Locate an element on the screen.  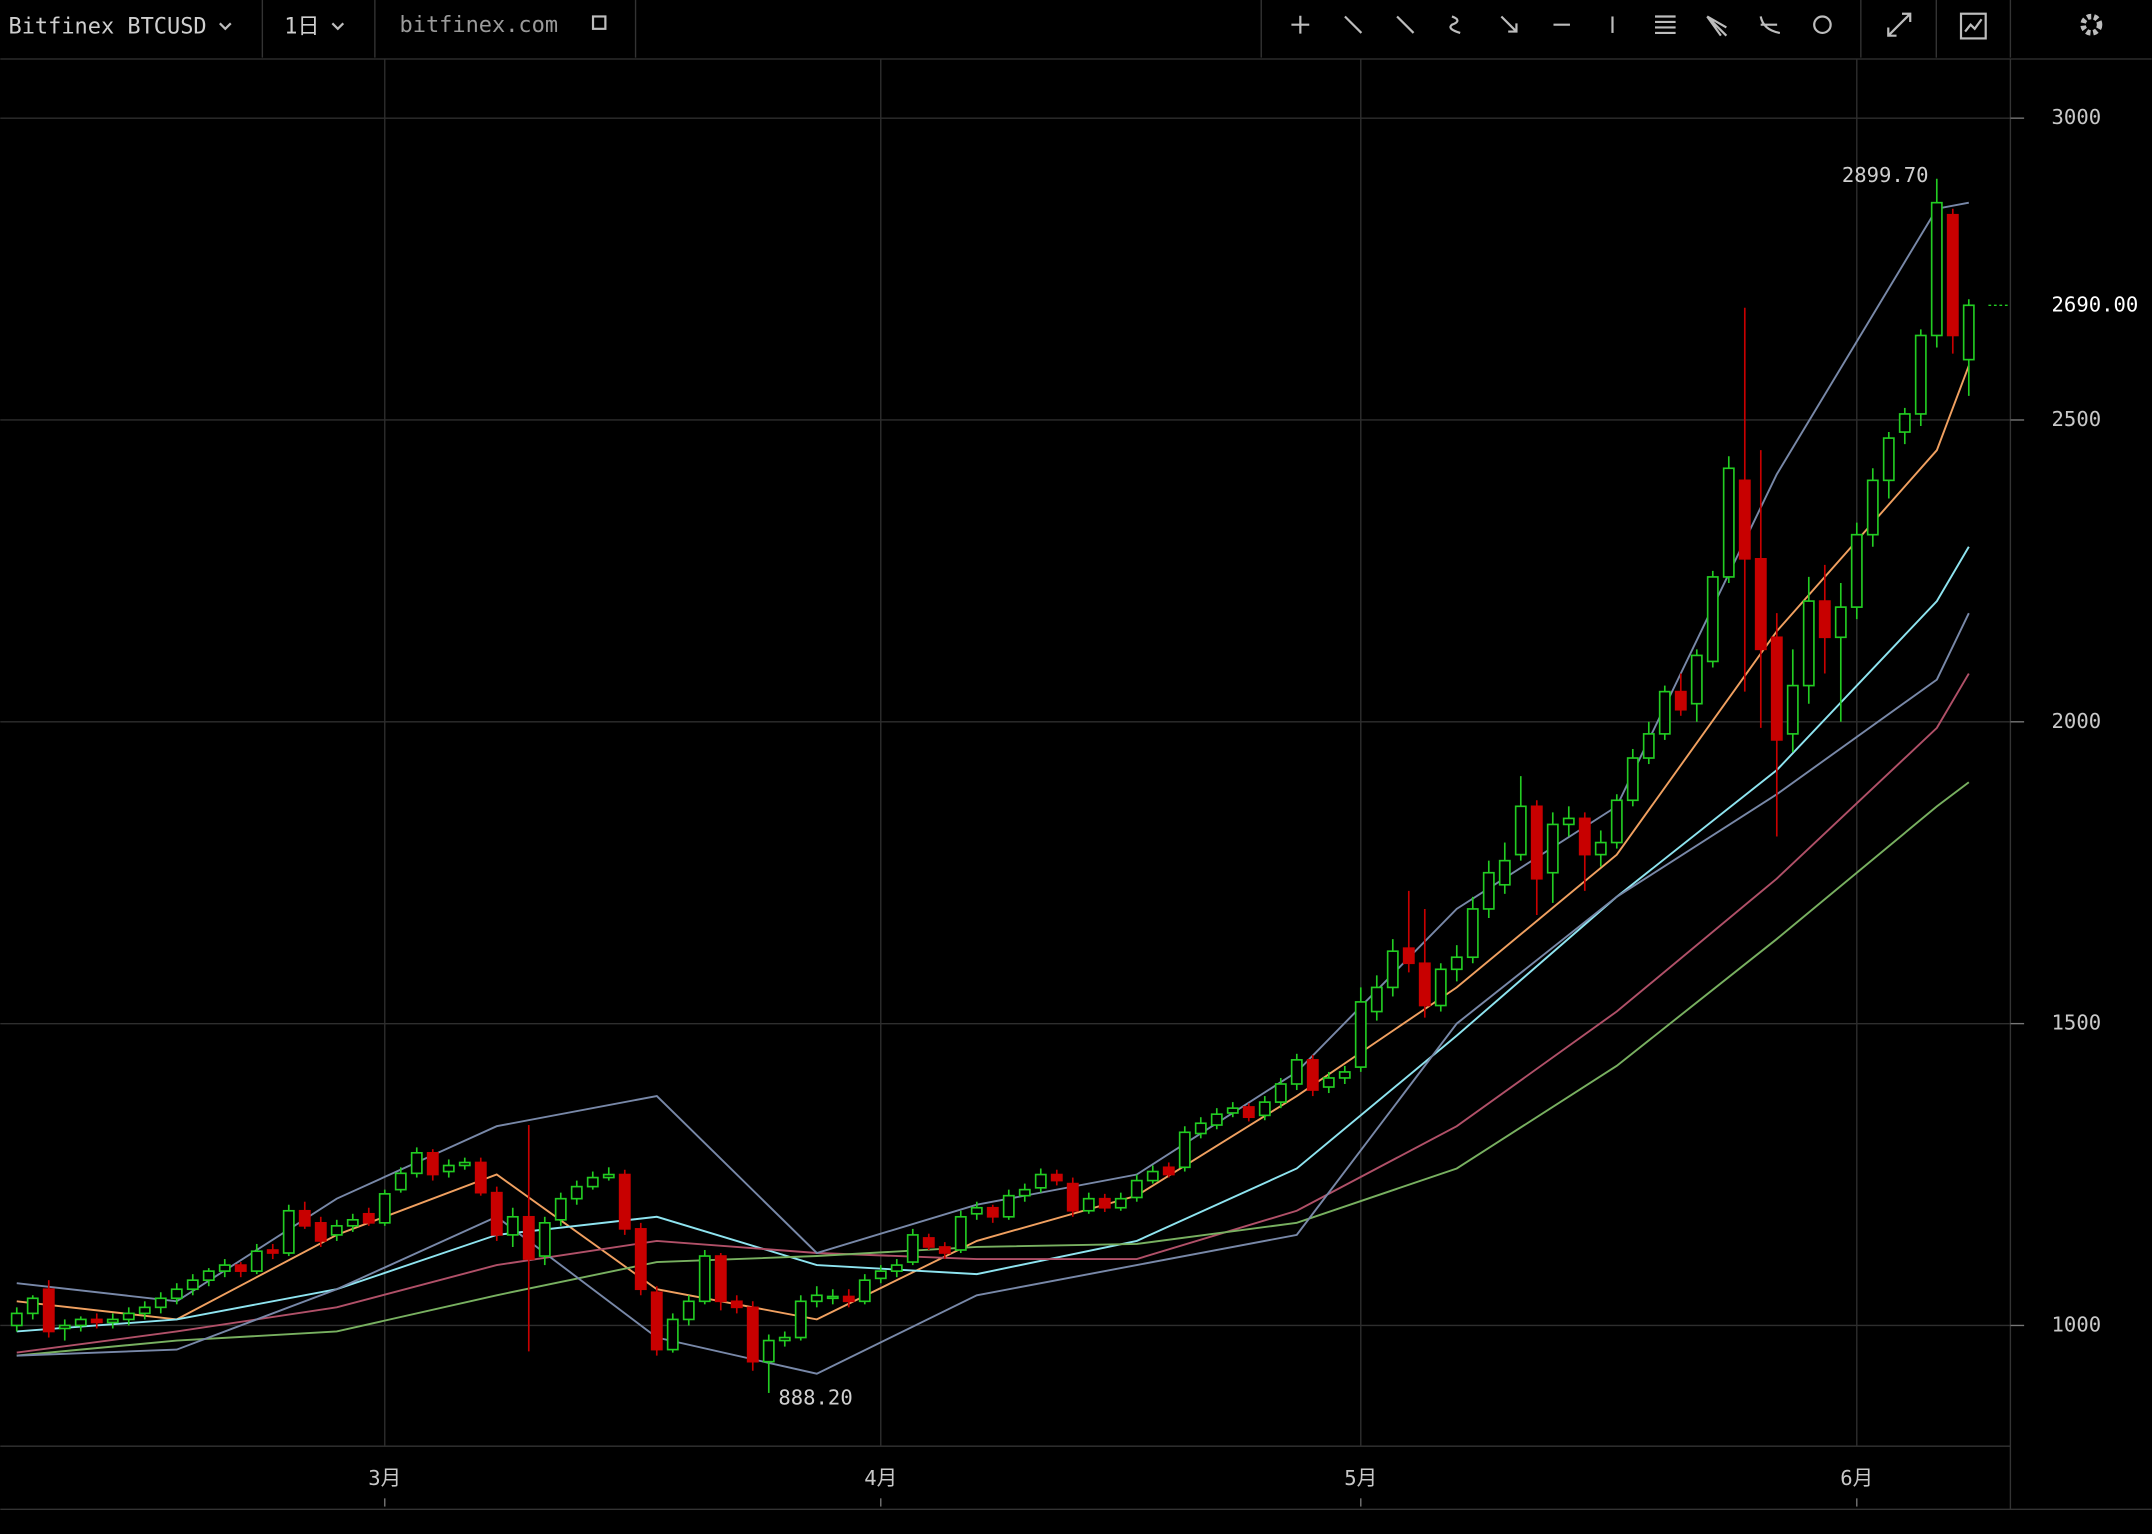
x-tick-label: 6月 is located at coordinates (1856, 1478).